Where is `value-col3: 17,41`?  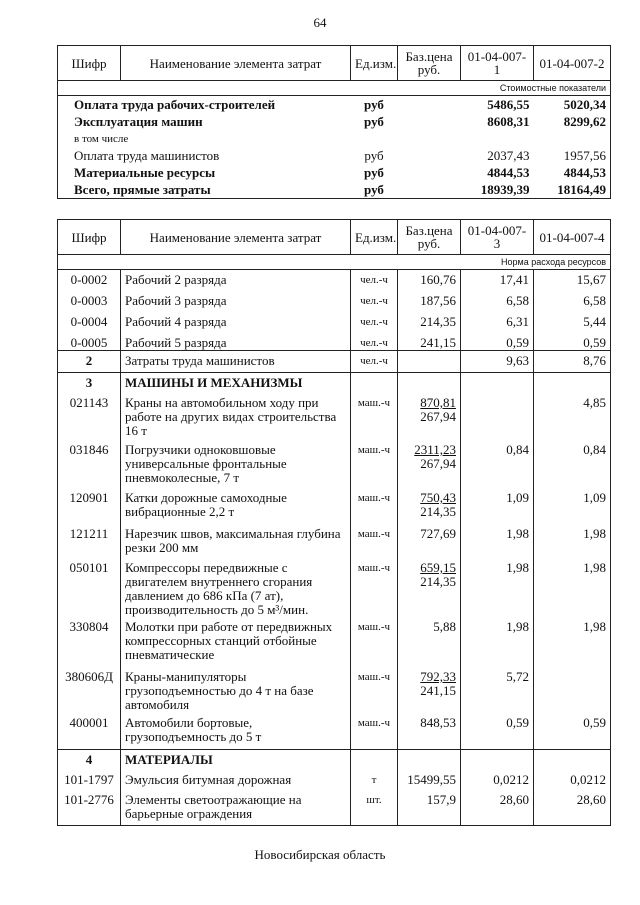
value-col3: 17,41 is located at coordinates (497, 280).